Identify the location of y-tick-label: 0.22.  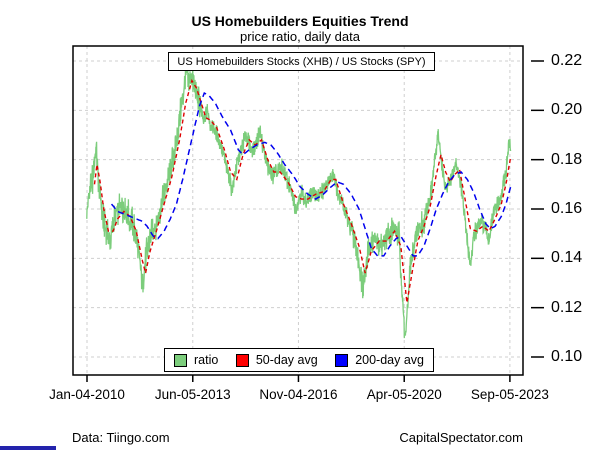
(567, 60).